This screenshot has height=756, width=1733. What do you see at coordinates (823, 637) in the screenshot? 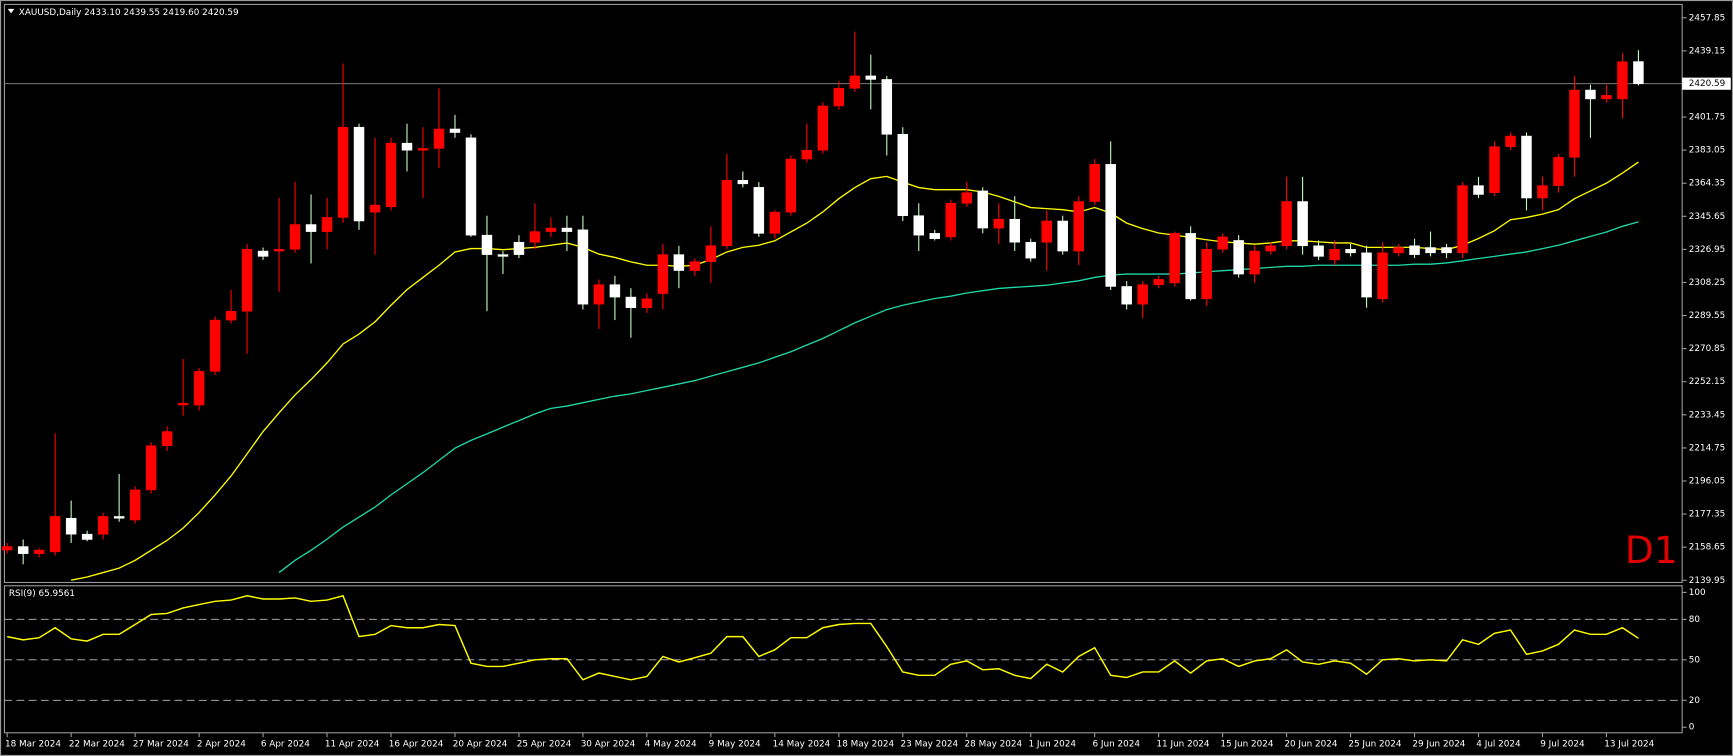
I see `rsi-line` at bounding box center [823, 637].